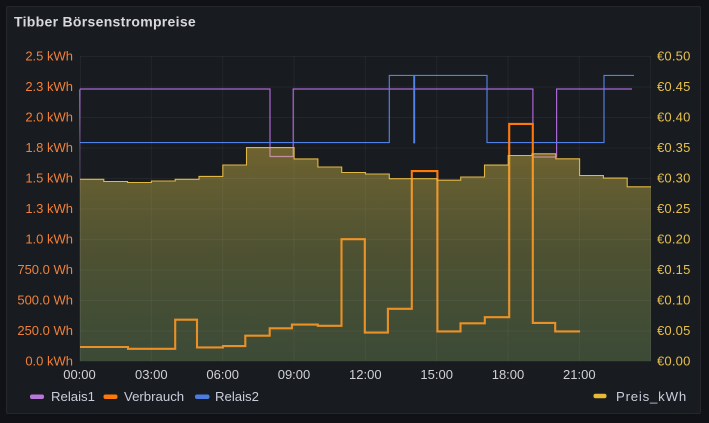 This screenshot has height=423, width=709. What do you see at coordinates (674, 361) in the screenshot?
I see `svg-text: €0.00` at bounding box center [674, 361].